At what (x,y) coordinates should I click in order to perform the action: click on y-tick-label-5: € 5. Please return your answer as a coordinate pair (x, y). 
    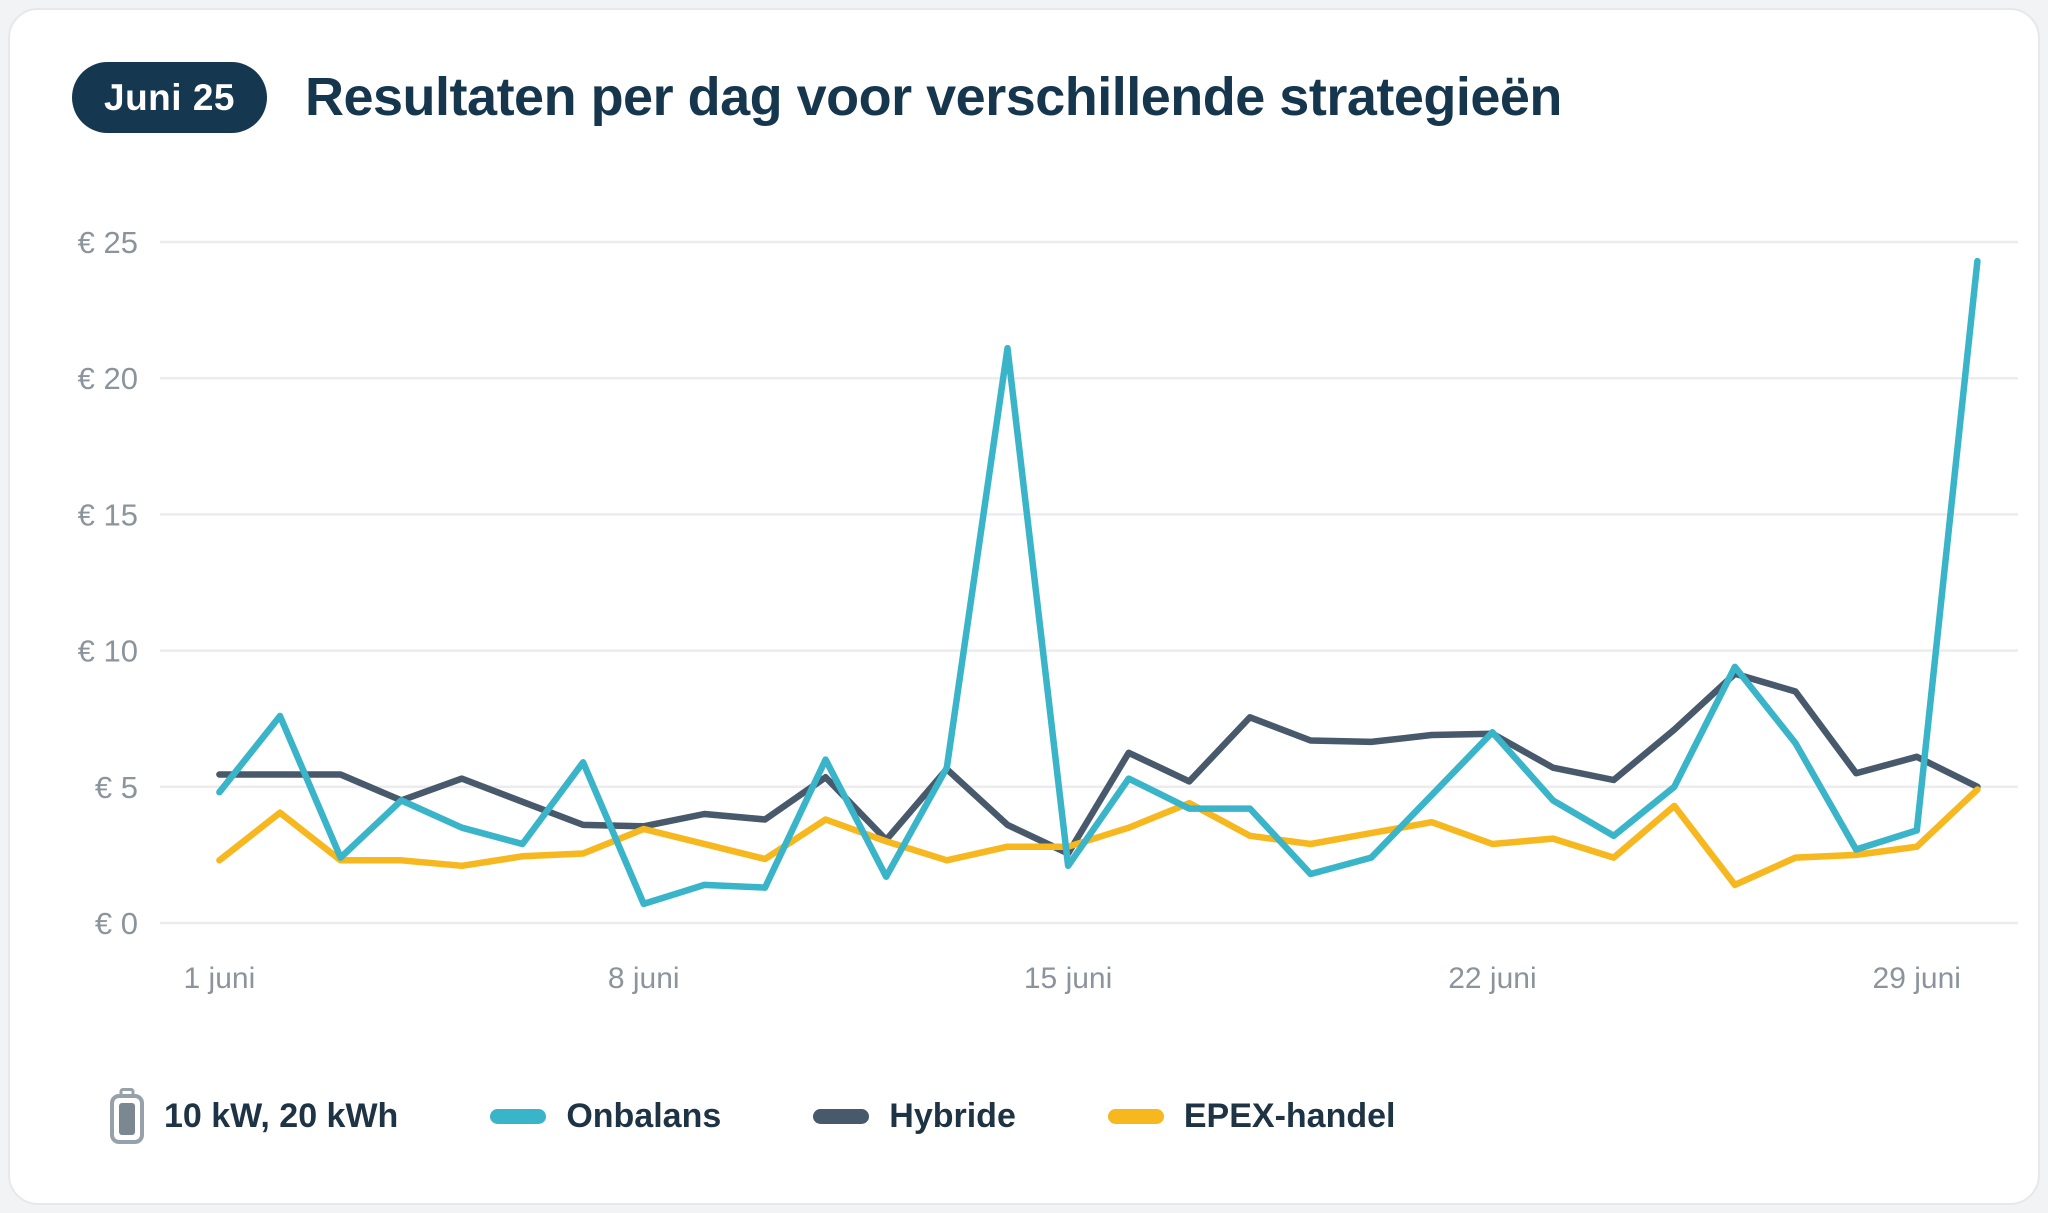
    Looking at the image, I should click on (116, 787).